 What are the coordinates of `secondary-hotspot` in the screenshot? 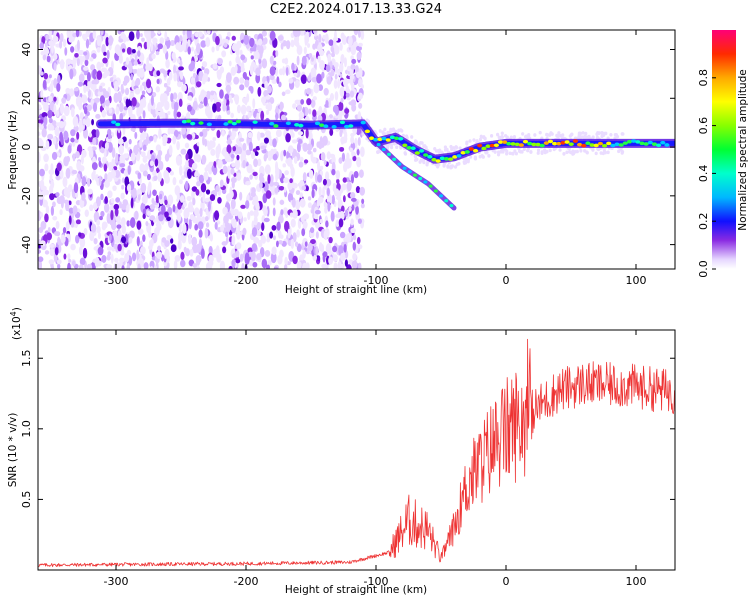 It's located at (446, 201).